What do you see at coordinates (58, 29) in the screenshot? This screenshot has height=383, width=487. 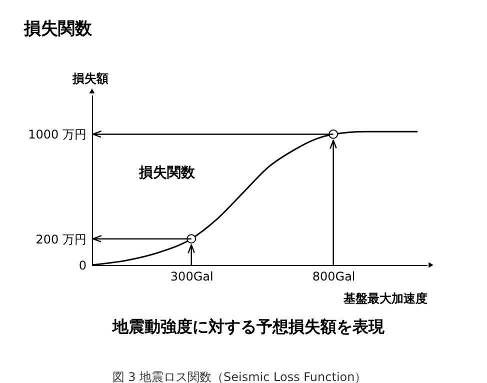 I see `chart-title: 損失関数` at bounding box center [58, 29].